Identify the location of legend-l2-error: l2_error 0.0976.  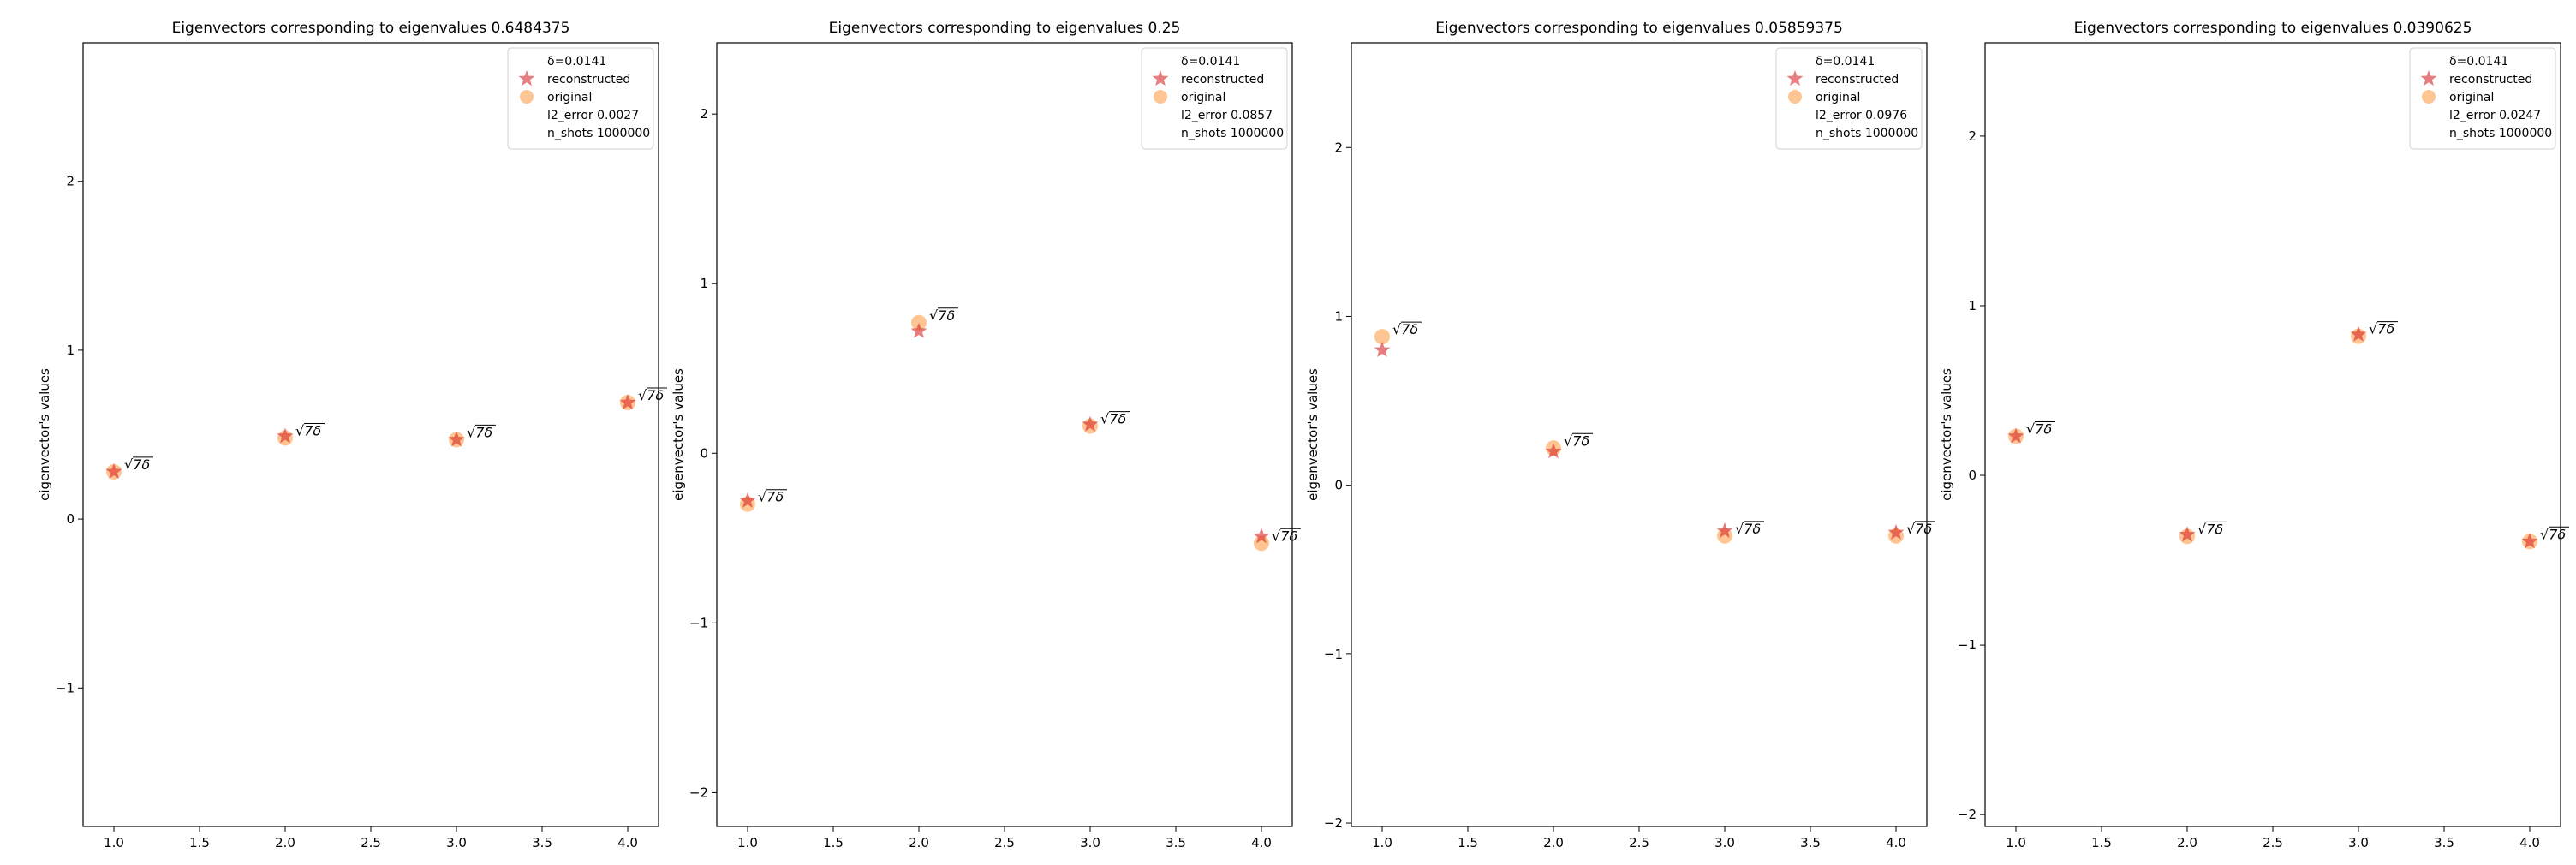
(1861, 115).